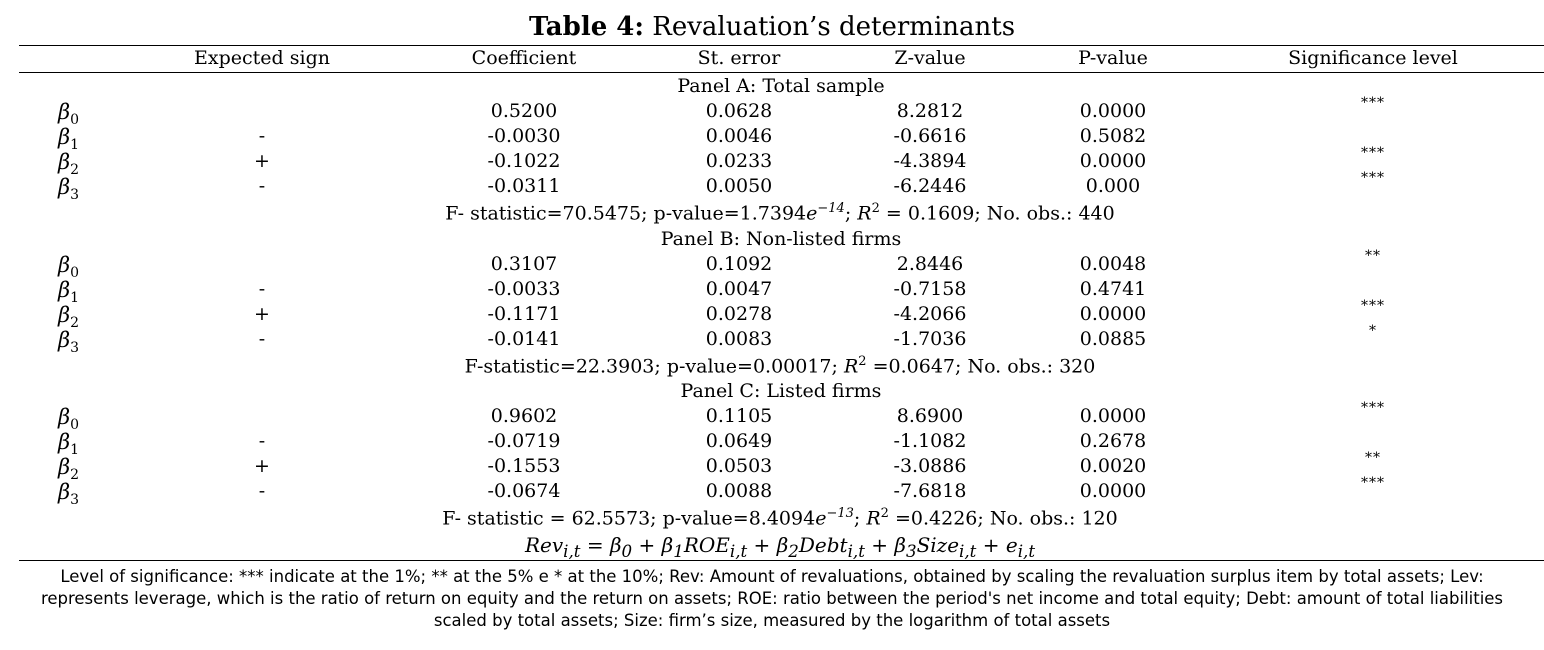  Describe the element at coordinates (667, 545) in the screenshot. I see `eq-beta1: β` at that location.